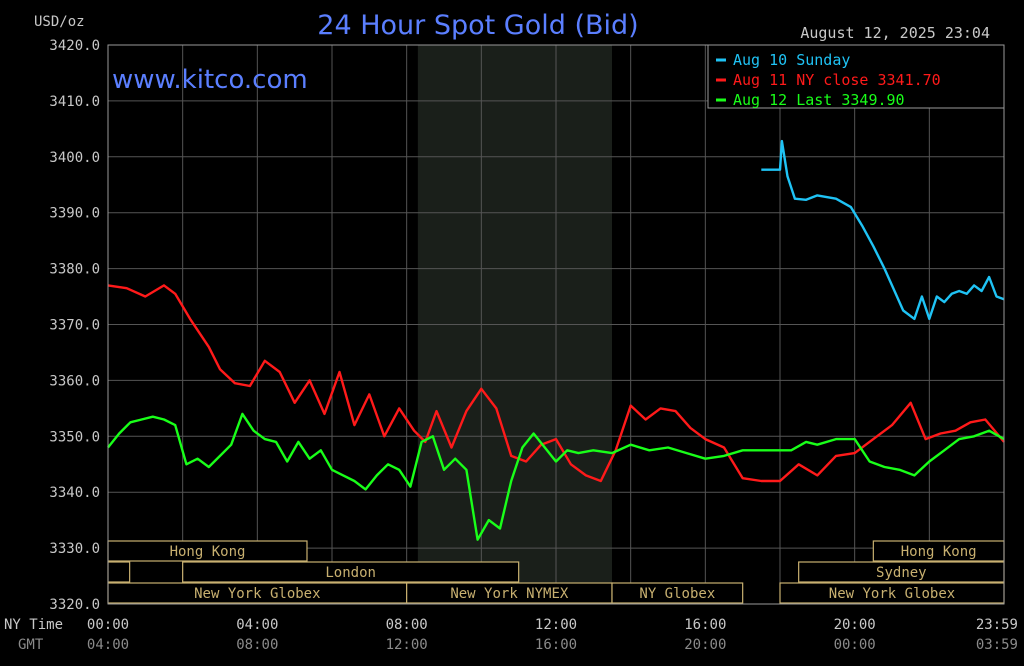  Describe the element at coordinates (74, 493) in the screenshot. I see `y-tick-label: 3340.0` at that location.